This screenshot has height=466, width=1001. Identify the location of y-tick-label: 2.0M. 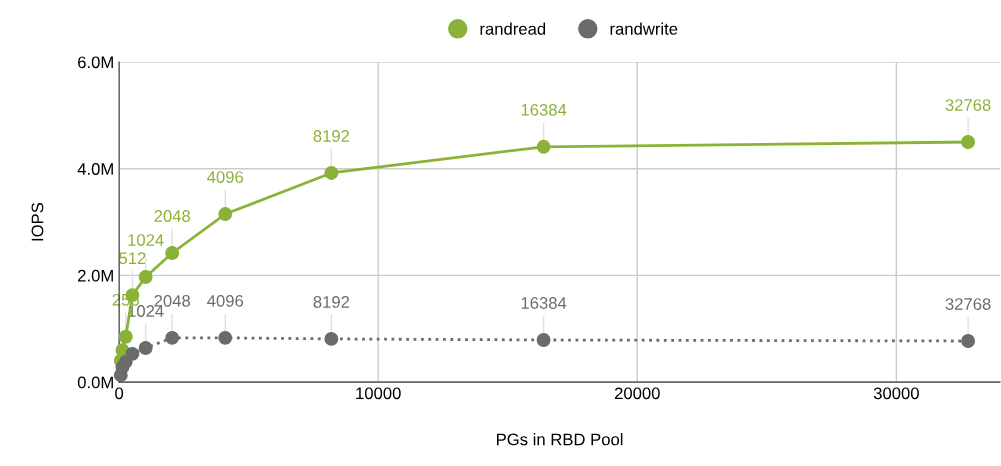
(95, 275).